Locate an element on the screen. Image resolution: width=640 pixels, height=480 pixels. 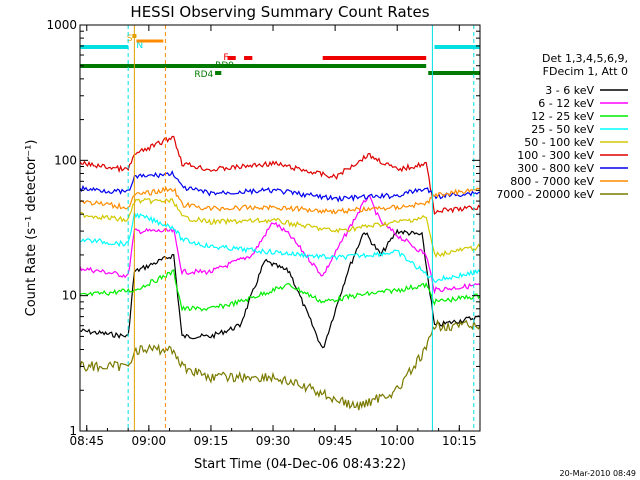
legend-entry-label: 50 - 100 keV is located at coordinates (559, 142).